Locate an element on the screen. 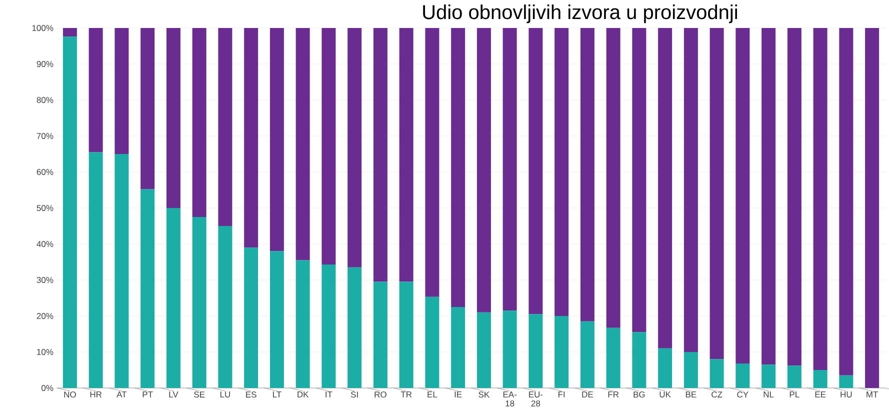 The image size is (889, 420). x-tick-label: EA-18 is located at coordinates (510, 399).